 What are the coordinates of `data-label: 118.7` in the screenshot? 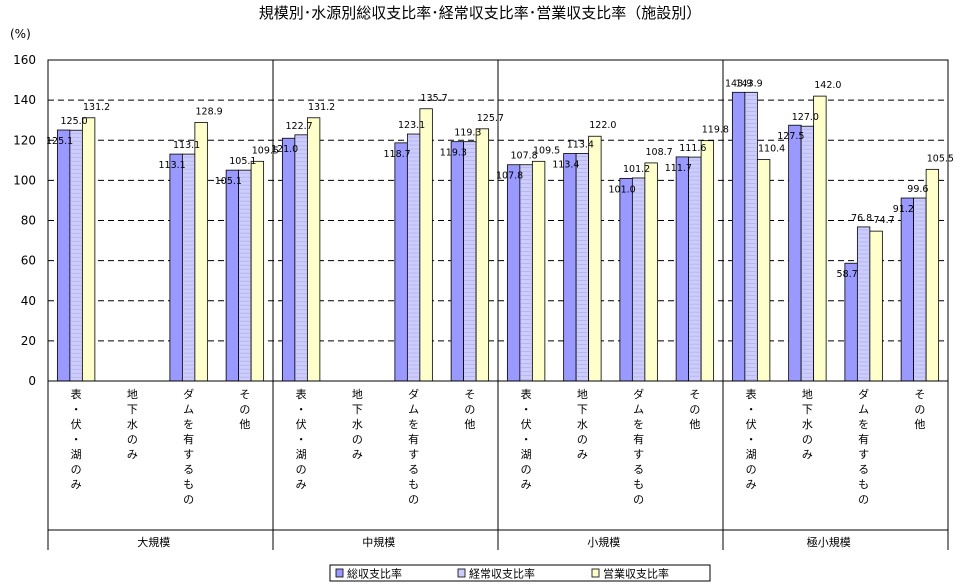 It's located at (397, 154).